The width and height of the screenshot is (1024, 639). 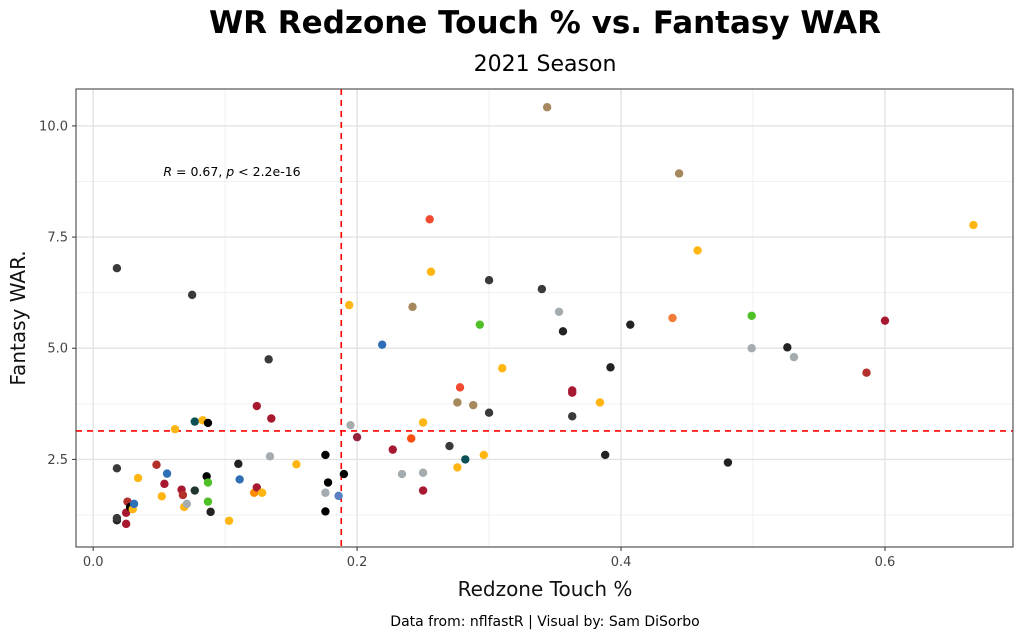 What do you see at coordinates (357, 562) in the screenshot?
I see `x-tick-label: 0.2` at bounding box center [357, 562].